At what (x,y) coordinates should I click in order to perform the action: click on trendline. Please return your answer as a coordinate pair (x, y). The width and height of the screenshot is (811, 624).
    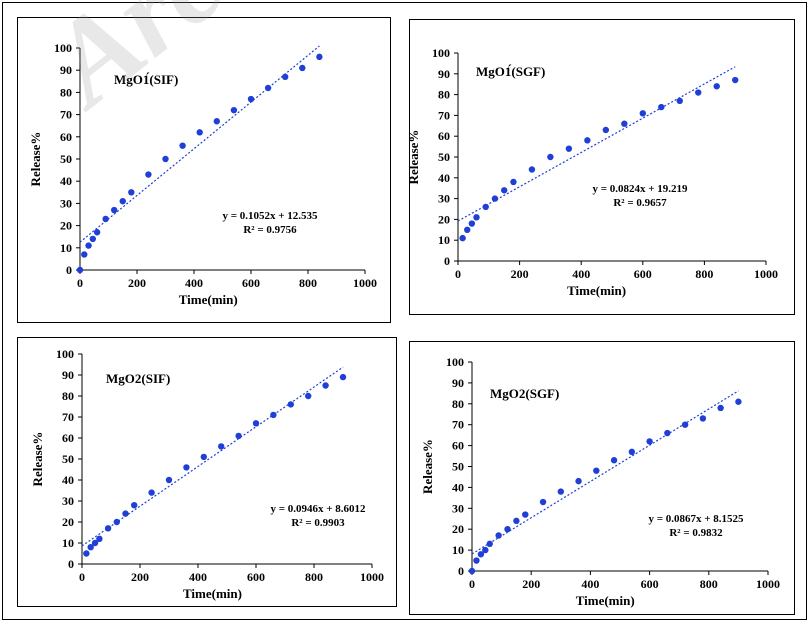
    Looking at the image, I should click on (199, 144).